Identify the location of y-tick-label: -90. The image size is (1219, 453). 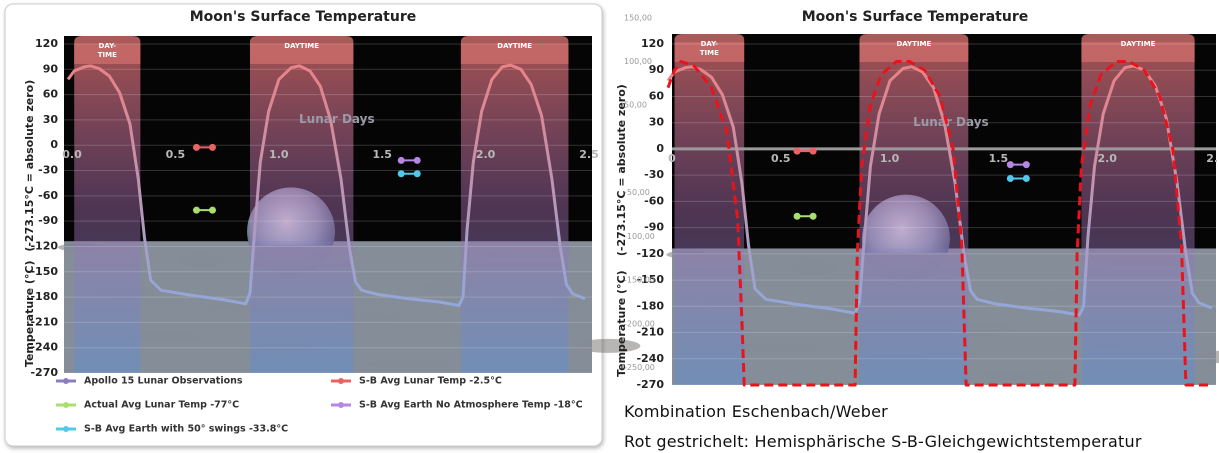
(654, 227).